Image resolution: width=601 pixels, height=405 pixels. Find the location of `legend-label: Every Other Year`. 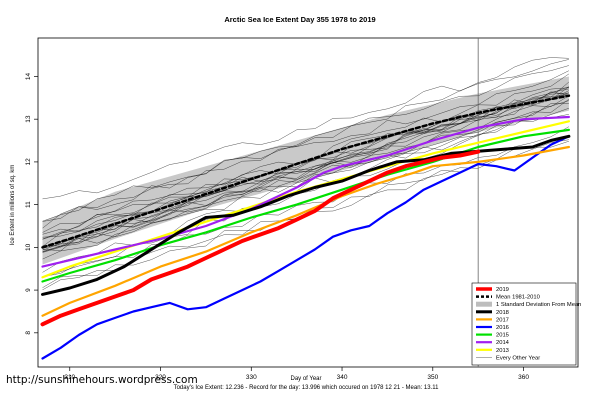

legend-label: Every Other Year is located at coordinates (518, 358).